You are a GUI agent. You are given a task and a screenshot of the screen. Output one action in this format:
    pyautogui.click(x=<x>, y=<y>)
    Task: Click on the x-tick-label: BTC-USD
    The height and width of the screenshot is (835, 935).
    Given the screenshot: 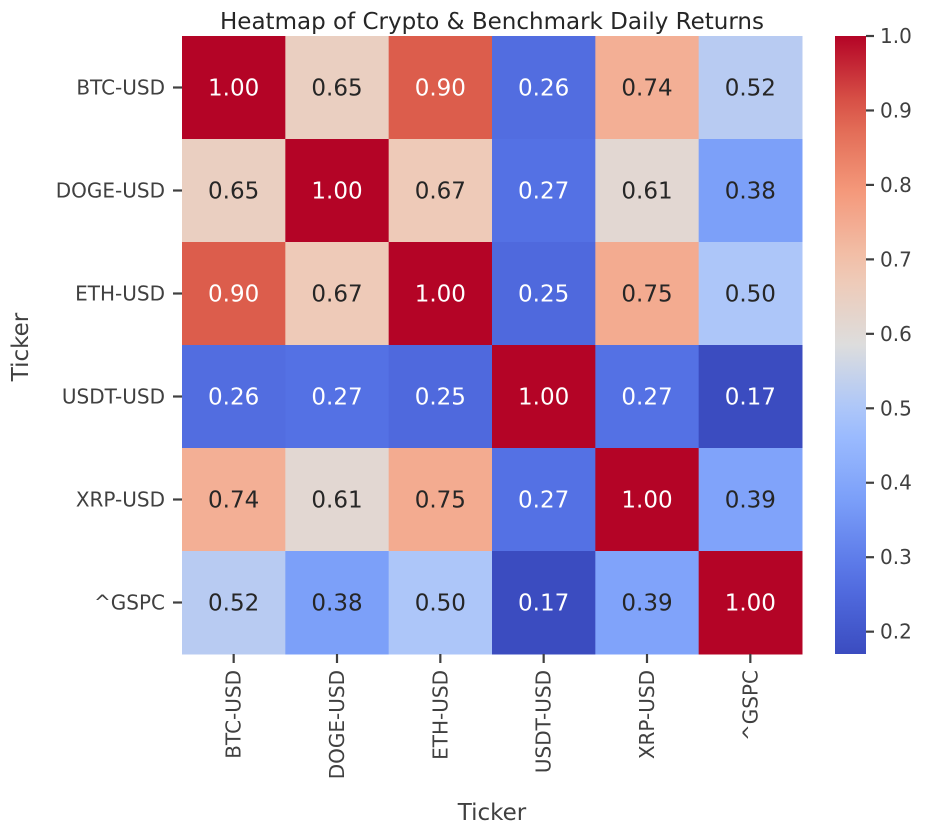 What is the action you would take?
    pyautogui.click(x=234, y=714)
    